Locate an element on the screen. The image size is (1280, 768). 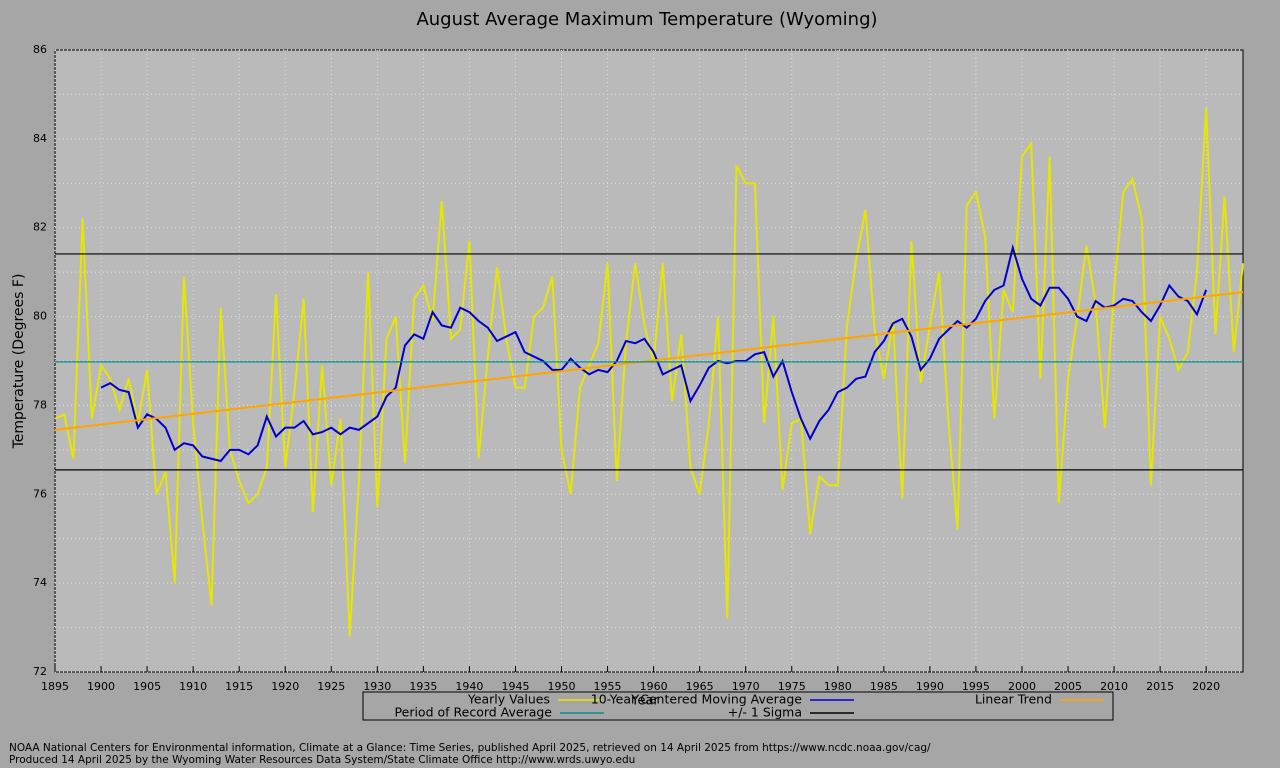
x-tick-label: 1930 is located at coordinates (377, 686).